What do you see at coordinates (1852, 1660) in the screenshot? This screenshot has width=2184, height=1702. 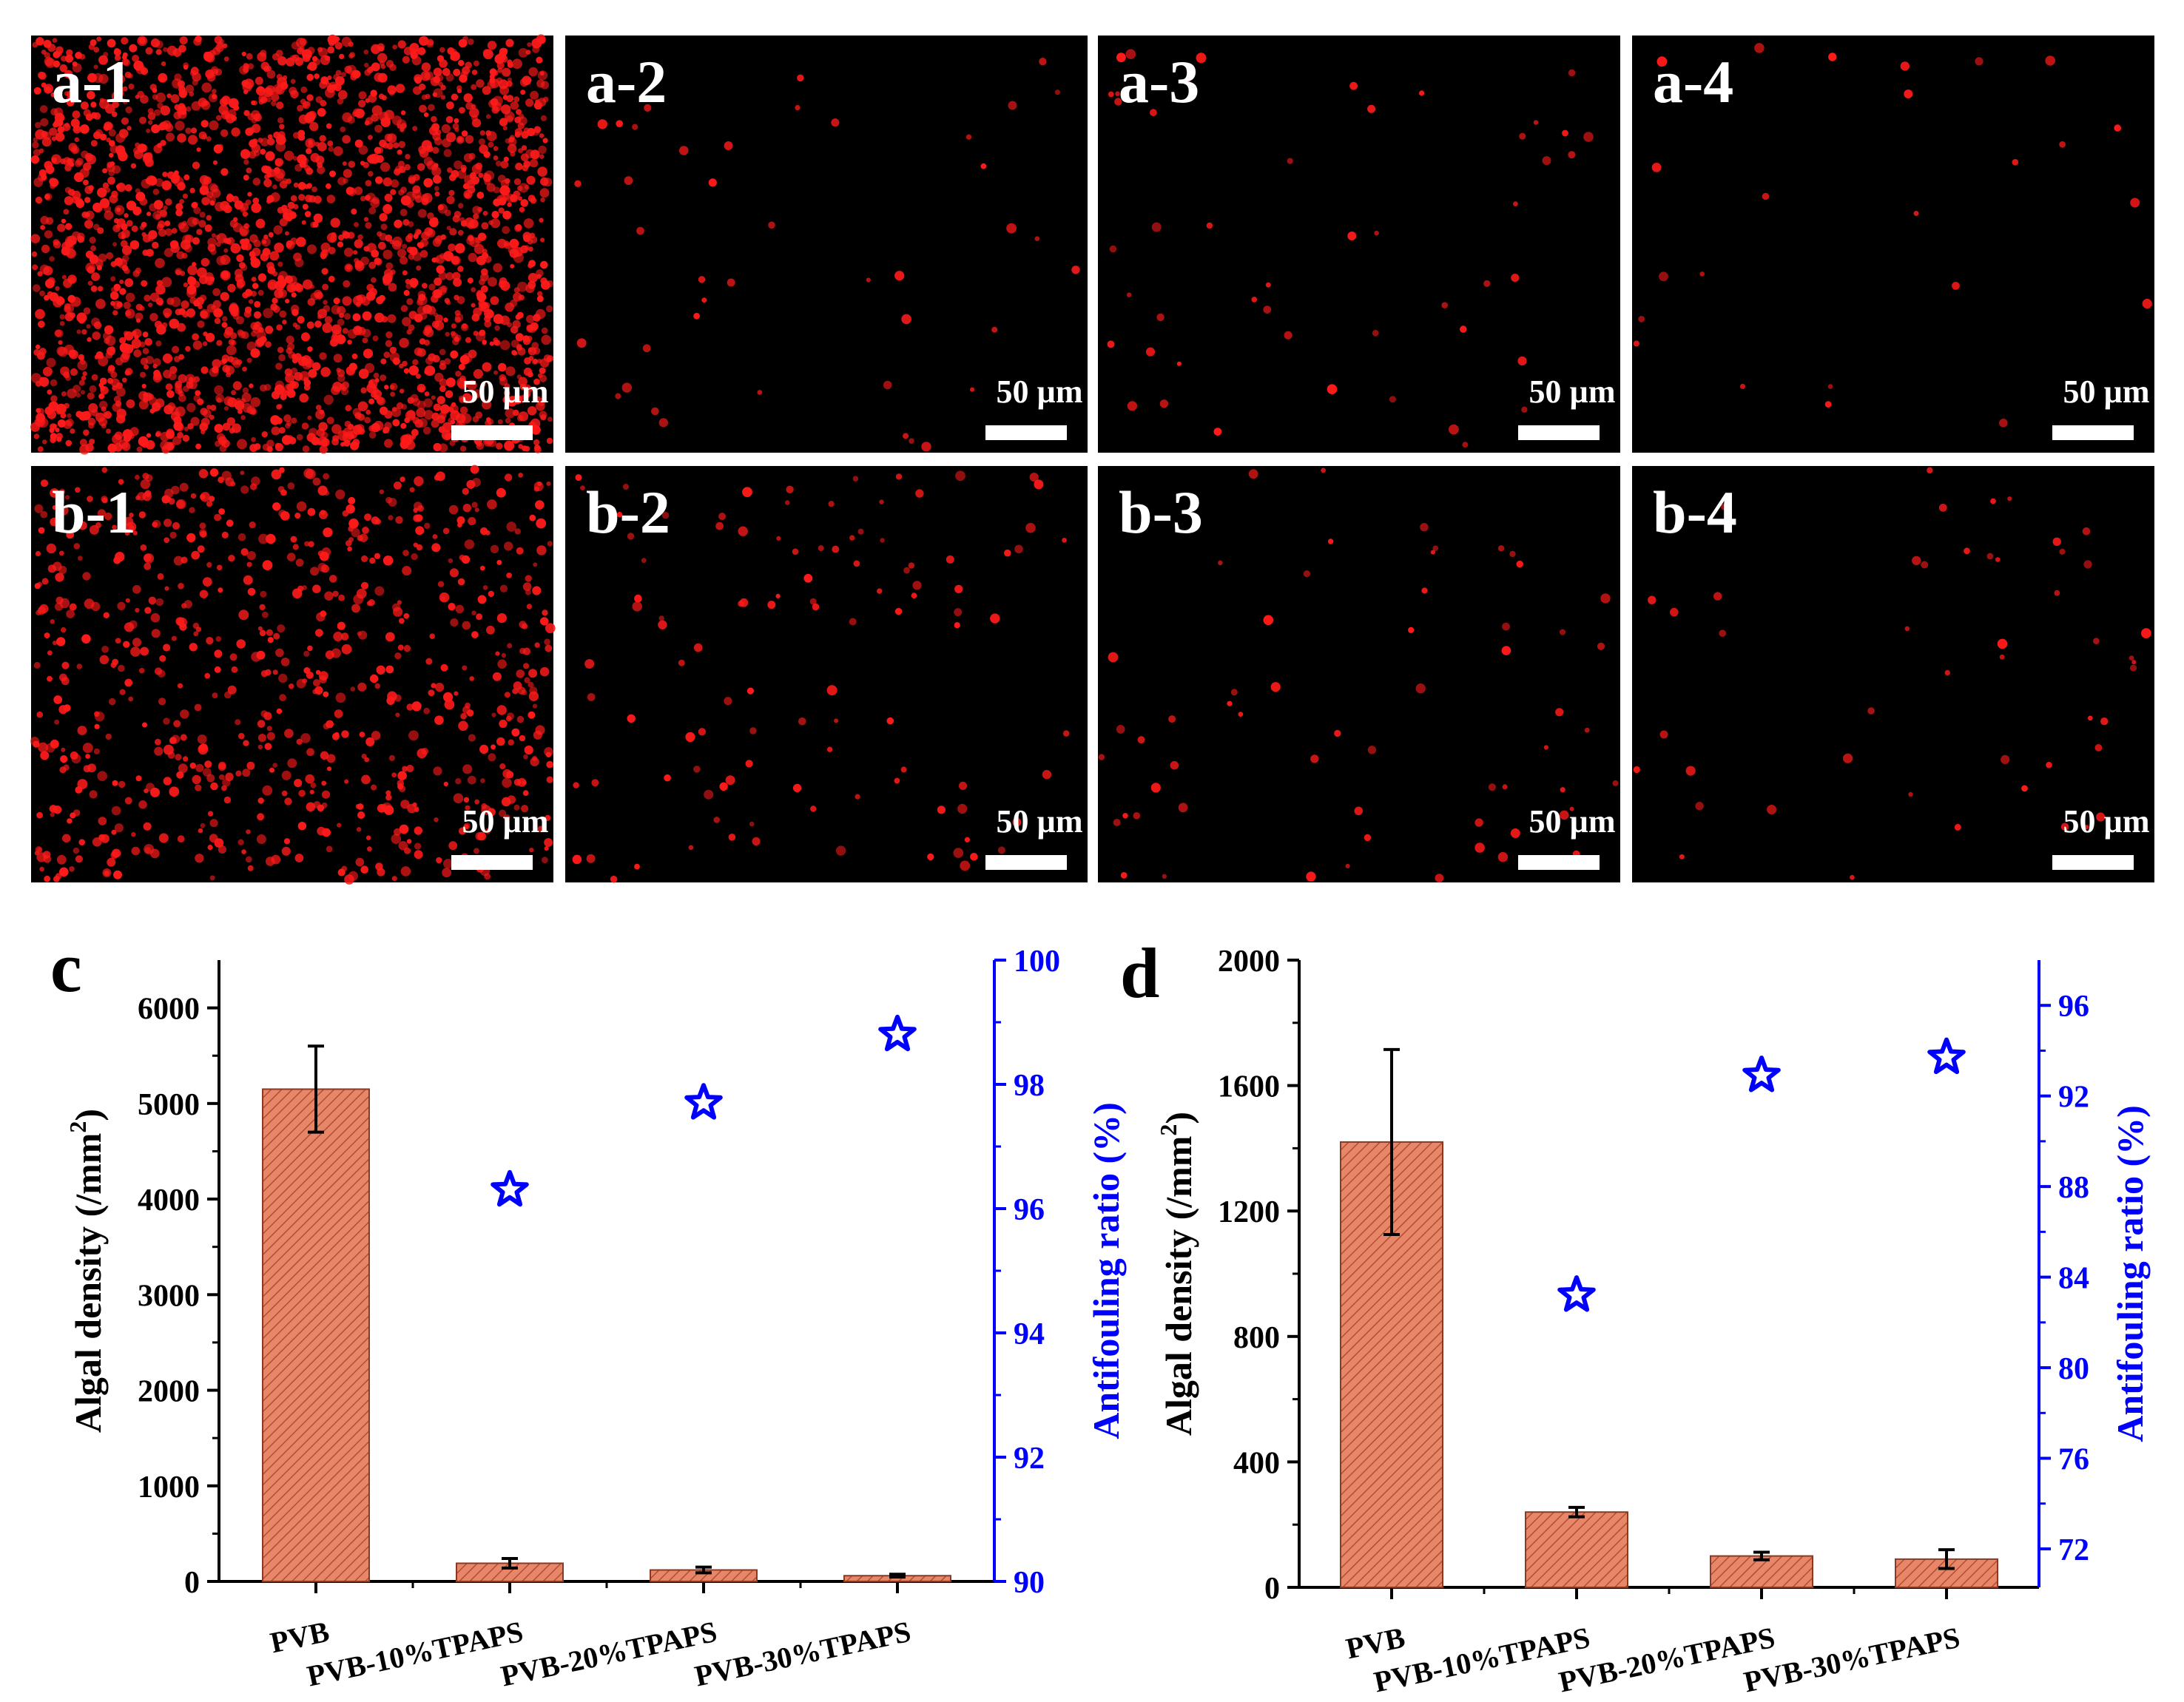 I see `x-tick-label: PVB-30%TPAPS` at bounding box center [1852, 1660].